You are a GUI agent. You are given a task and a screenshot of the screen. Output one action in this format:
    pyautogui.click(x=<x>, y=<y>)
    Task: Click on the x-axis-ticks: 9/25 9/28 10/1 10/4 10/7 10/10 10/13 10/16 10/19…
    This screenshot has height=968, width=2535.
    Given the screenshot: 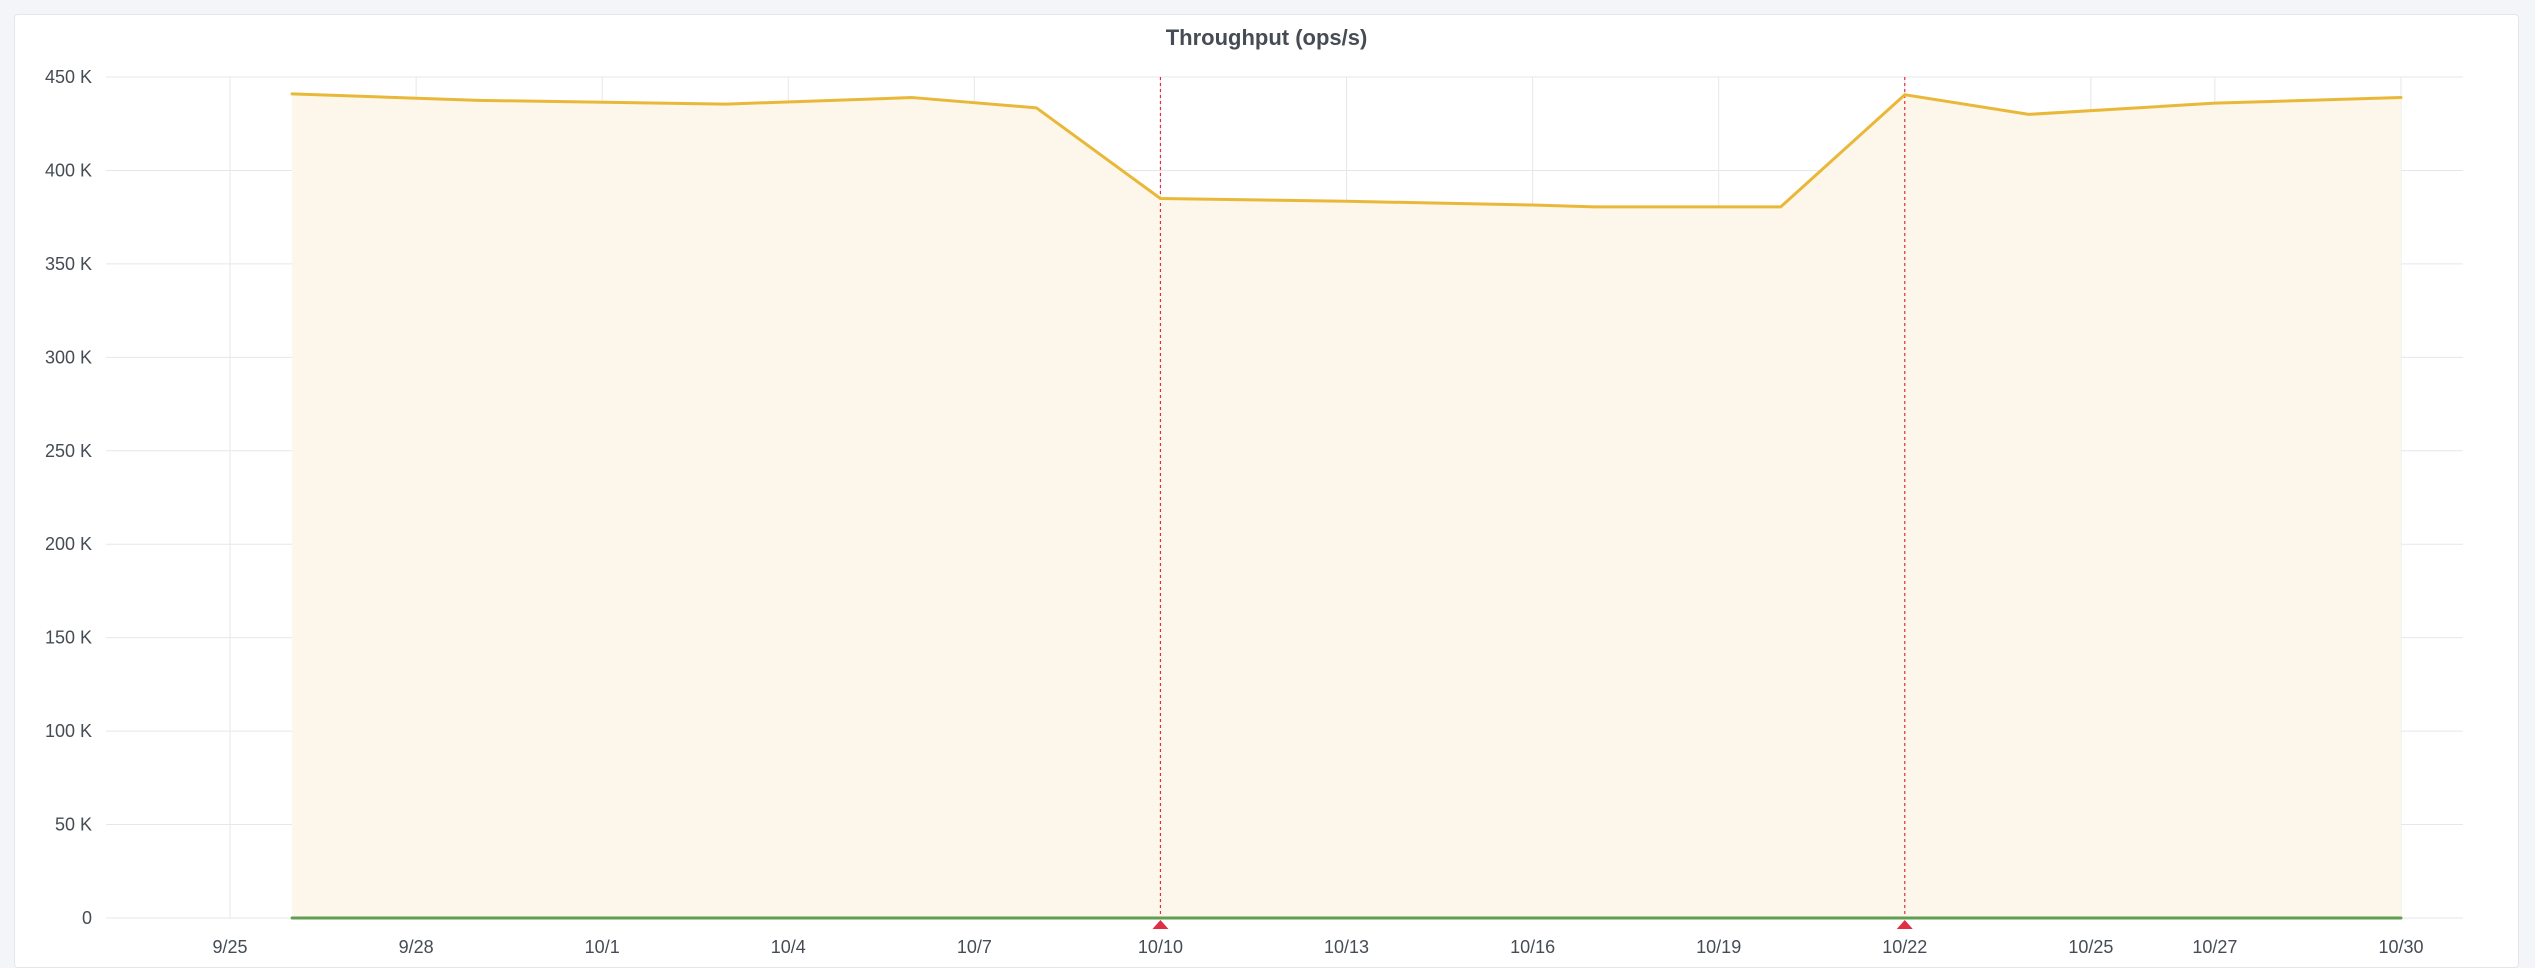 What is the action you would take?
    pyautogui.click(x=1318, y=947)
    